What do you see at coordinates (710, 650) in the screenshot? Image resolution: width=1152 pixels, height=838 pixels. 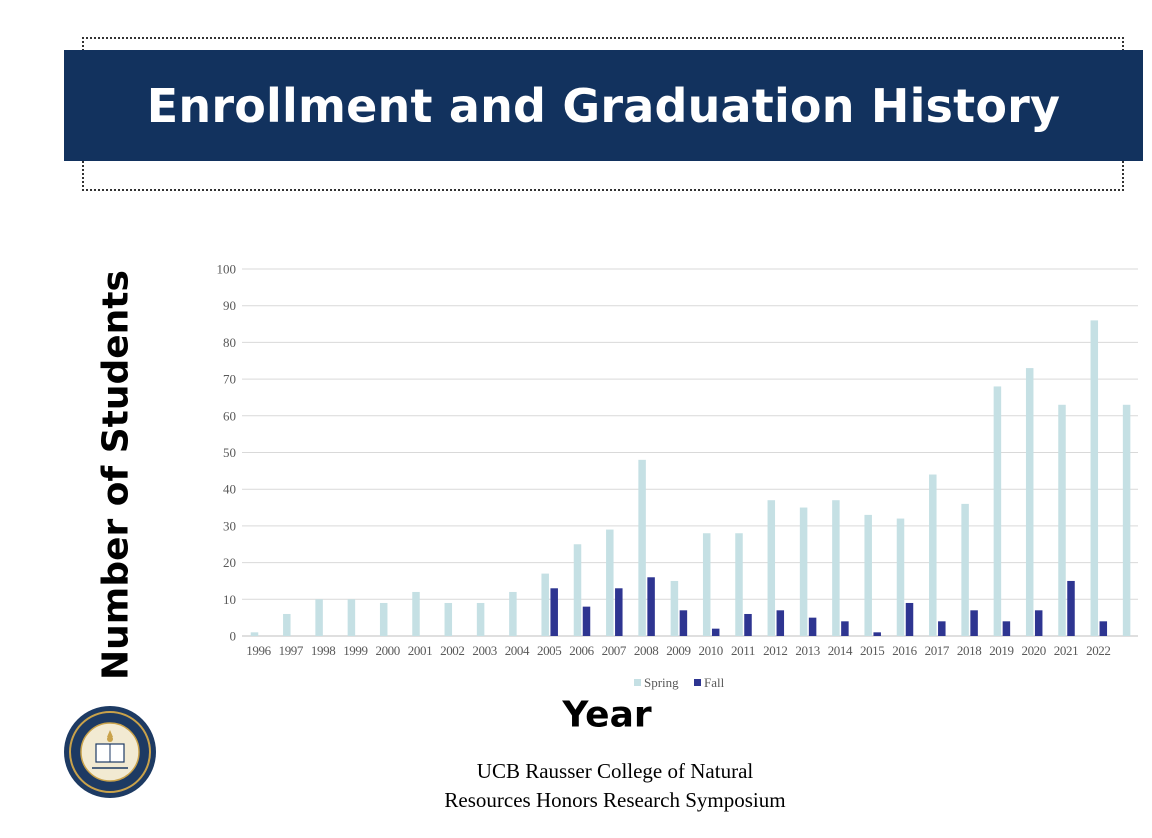 I see `x-tick-label: 2010` at bounding box center [710, 650].